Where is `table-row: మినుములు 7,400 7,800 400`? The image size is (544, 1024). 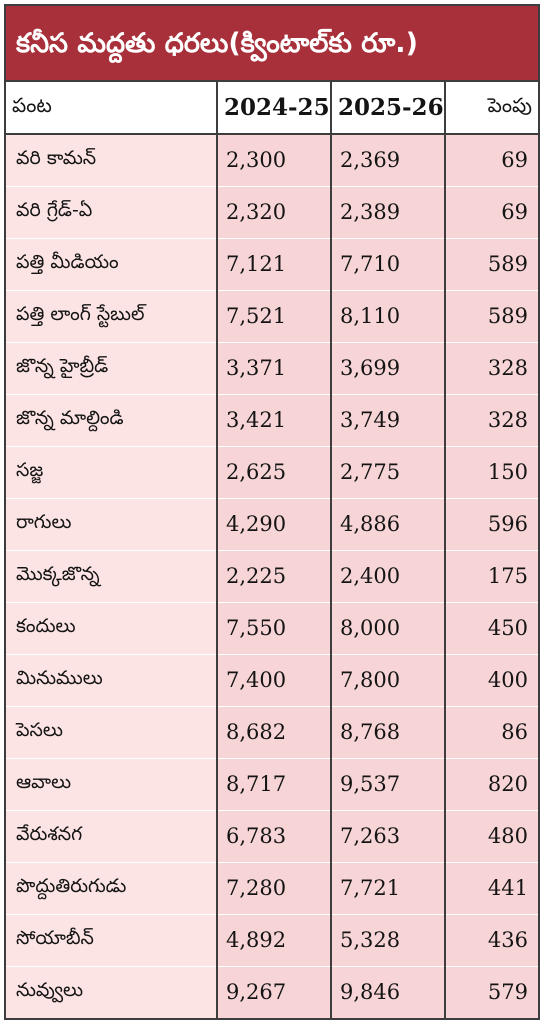 table-row: మినుములు 7,400 7,800 400 is located at coordinates (272, 680).